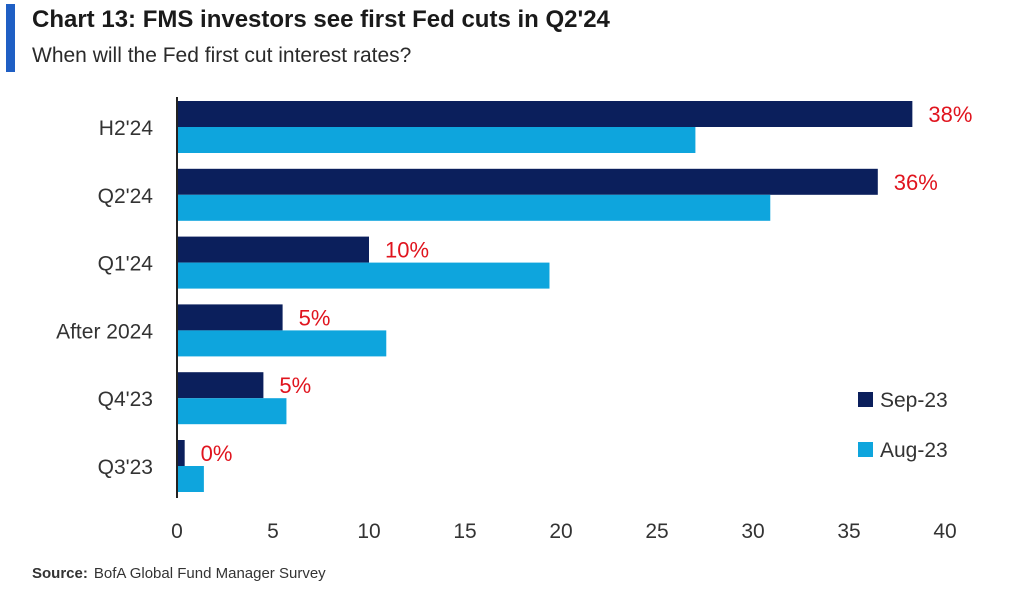 The width and height of the screenshot is (1024, 594). Describe the element at coordinates (126, 196) in the screenshot. I see `category-label-1: Q2'24` at that location.